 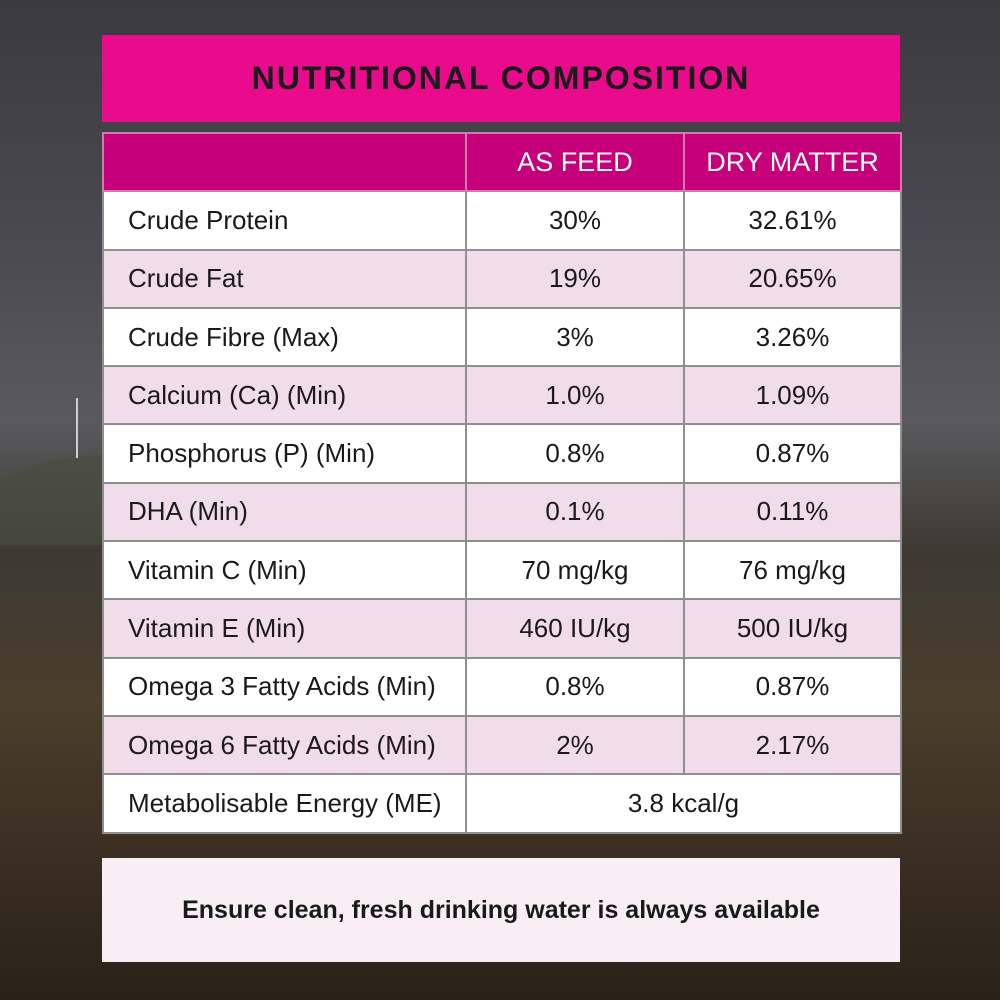 I want to click on dry-matter-value: 500 IU/kg, so click(x=792, y=628).